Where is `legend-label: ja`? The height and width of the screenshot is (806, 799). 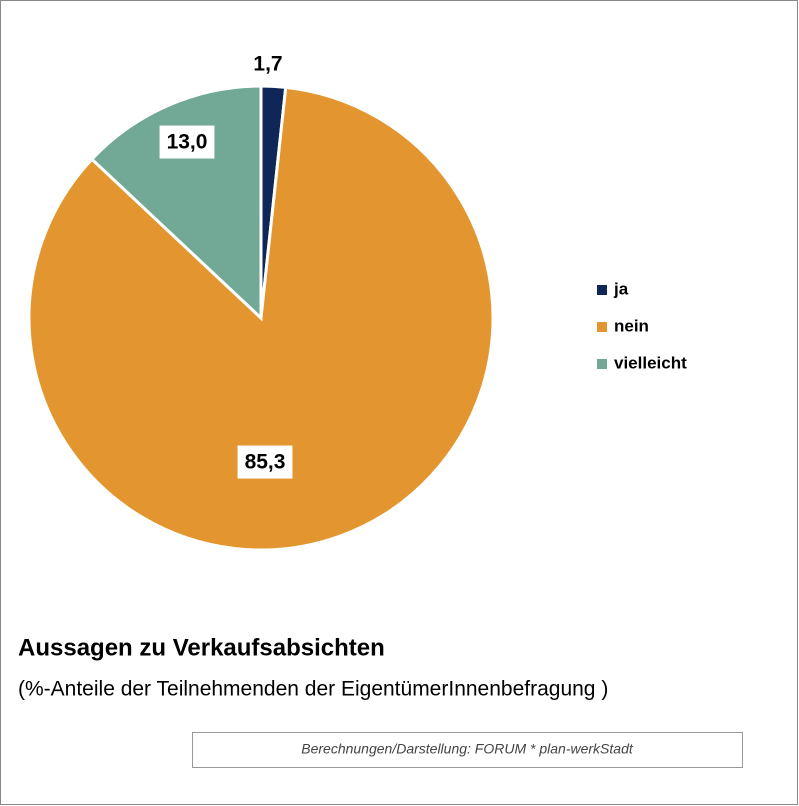 legend-label: ja is located at coordinates (621, 288).